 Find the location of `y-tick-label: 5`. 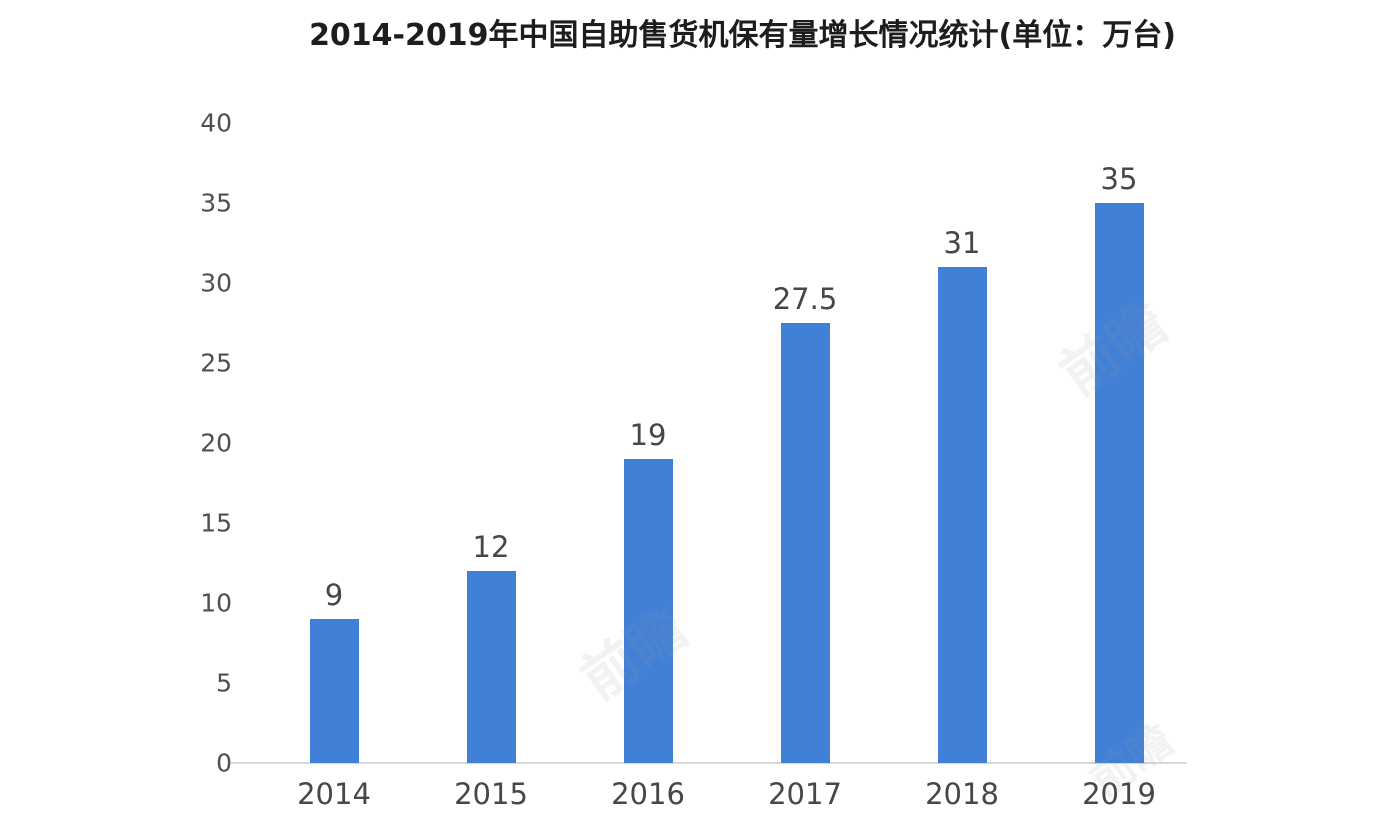

y-tick-label: 5 is located at coordinates (224, 683).